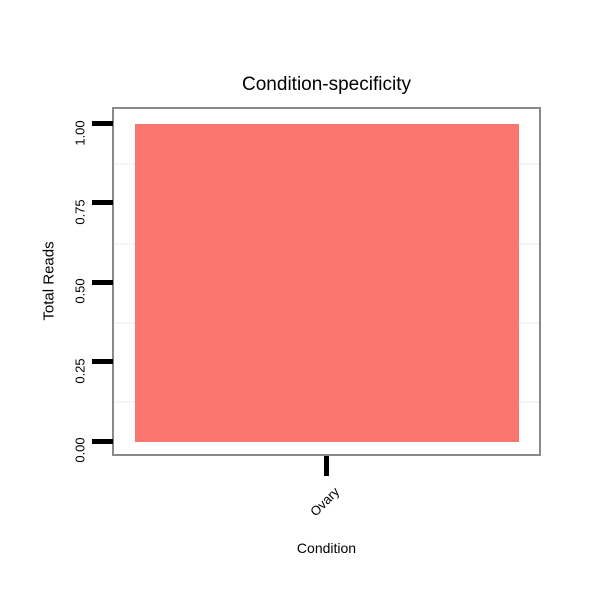  I want to click on y-tick-label: 0.00, so click(80, 450).